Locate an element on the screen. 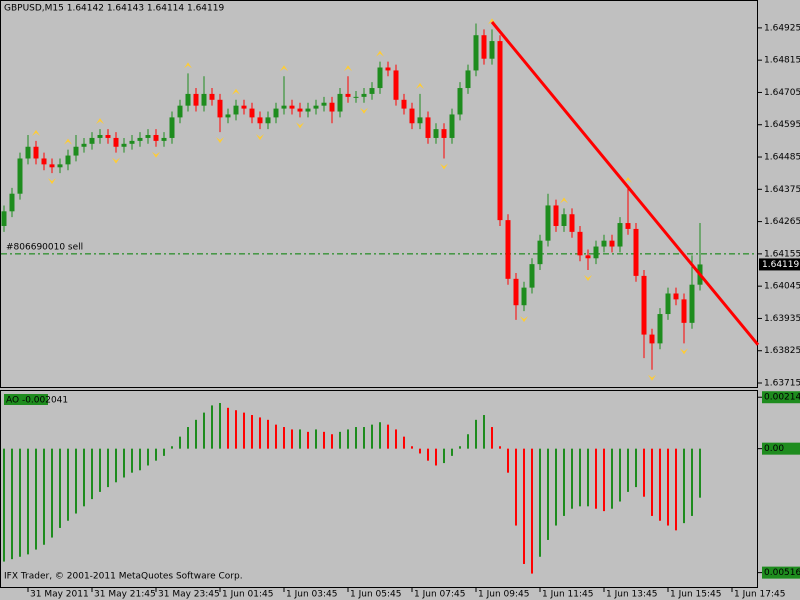 The height and width of the screenshot is (600, 800). y-tick-label: 1.64375 is located at coordinates (782, 190).